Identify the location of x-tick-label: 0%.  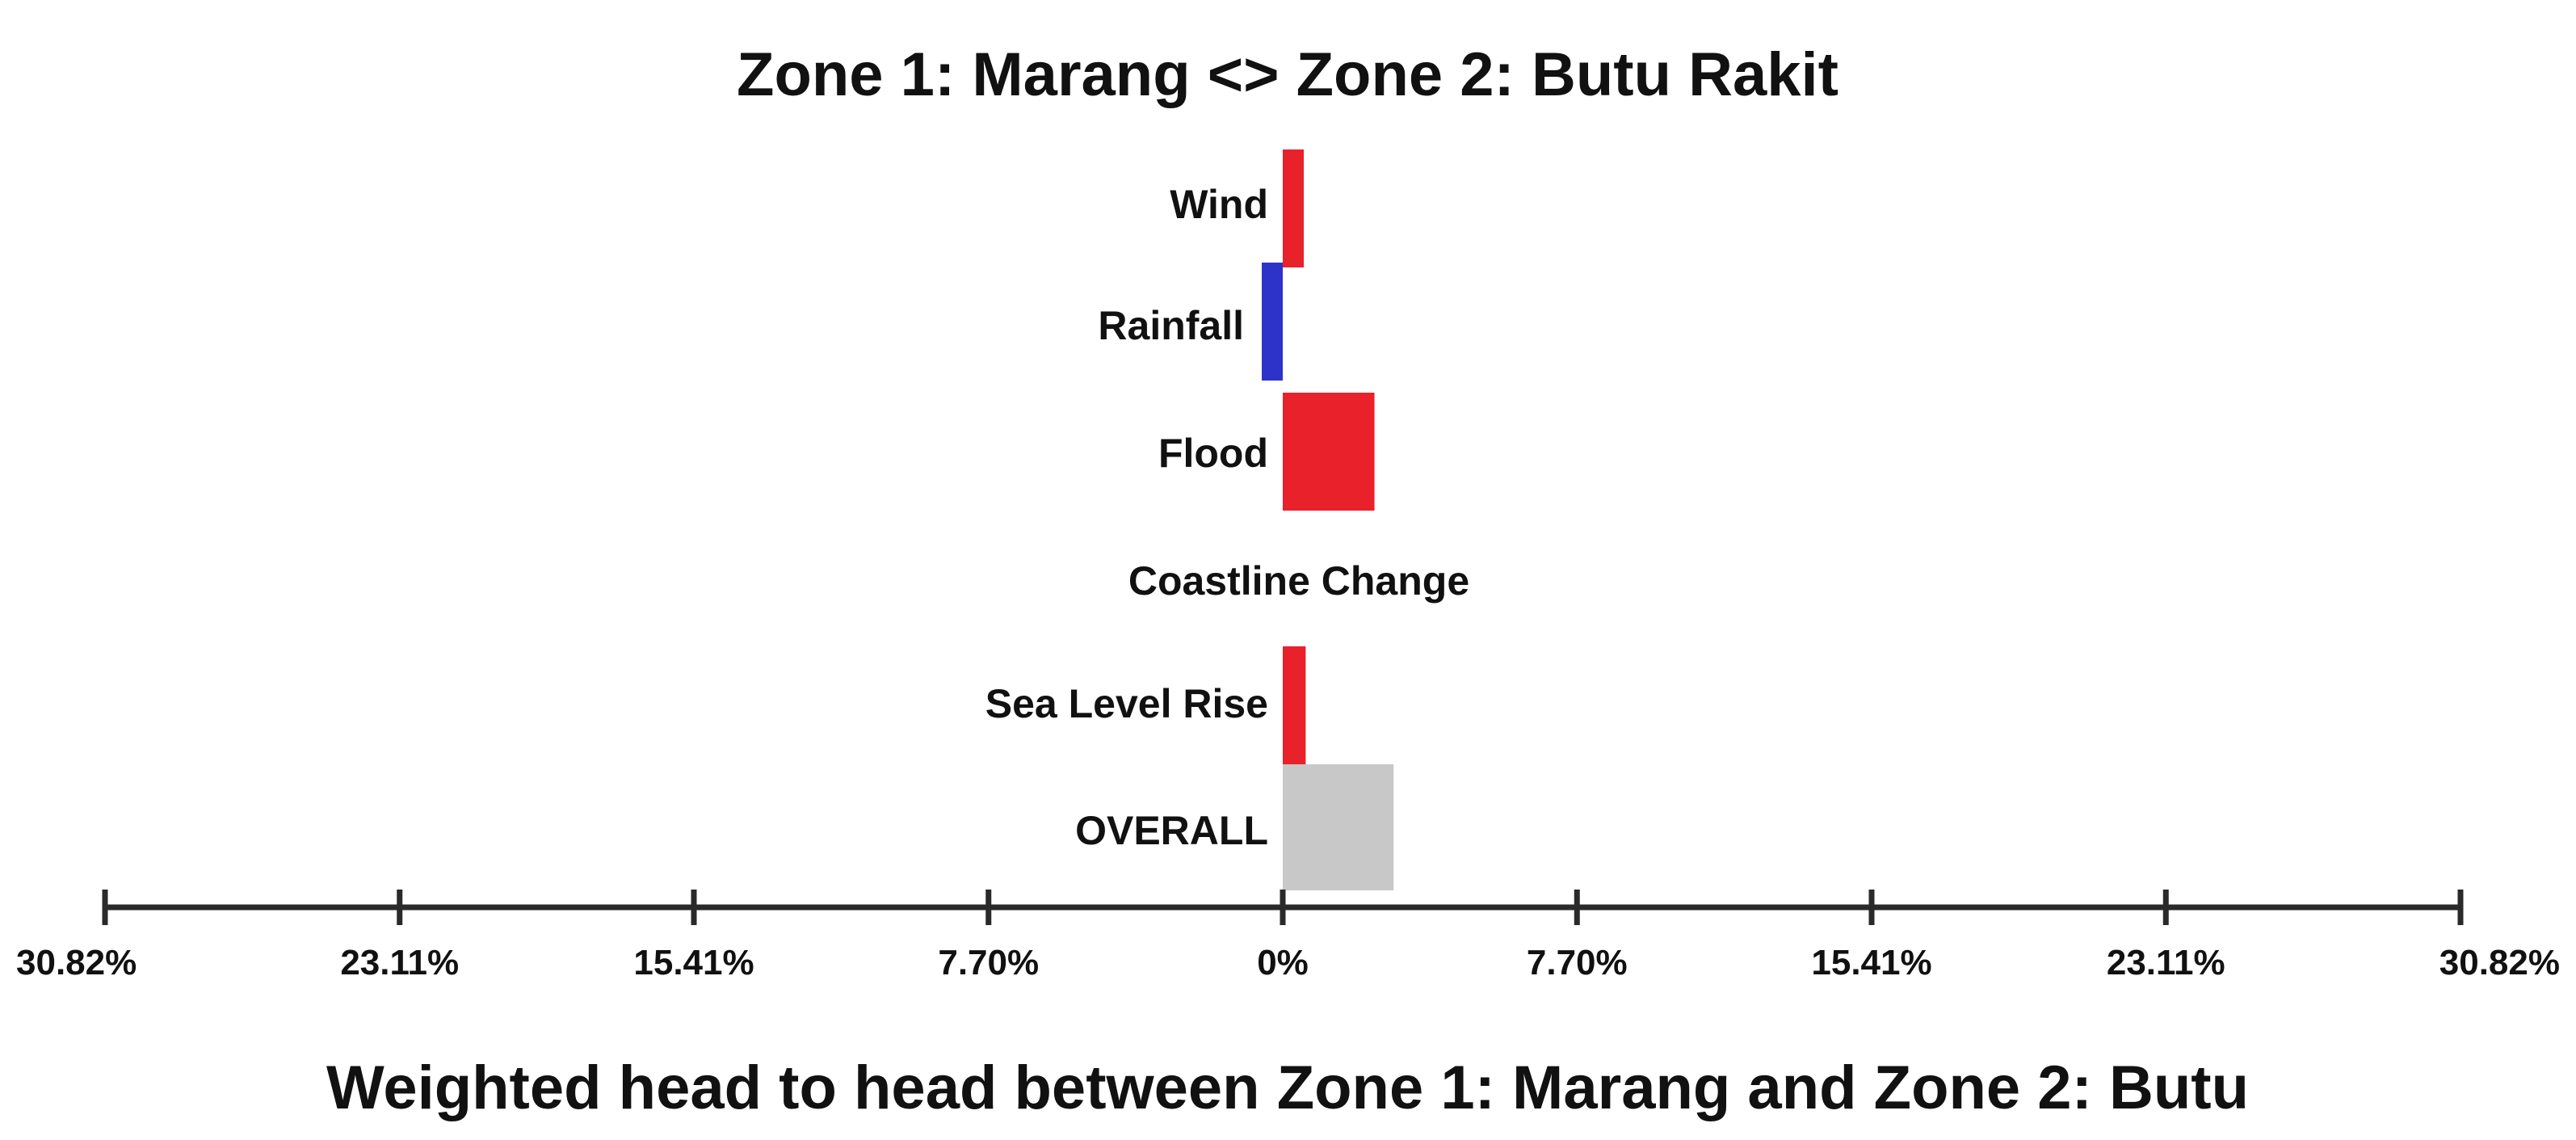
(1283, 962).